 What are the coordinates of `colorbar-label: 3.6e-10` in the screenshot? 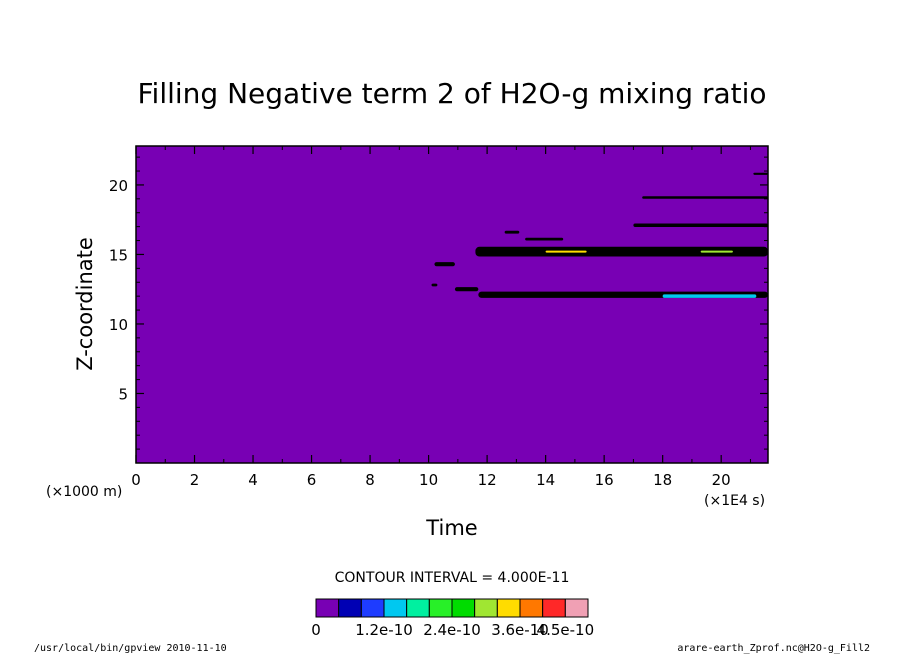 It's located at (520, 630).